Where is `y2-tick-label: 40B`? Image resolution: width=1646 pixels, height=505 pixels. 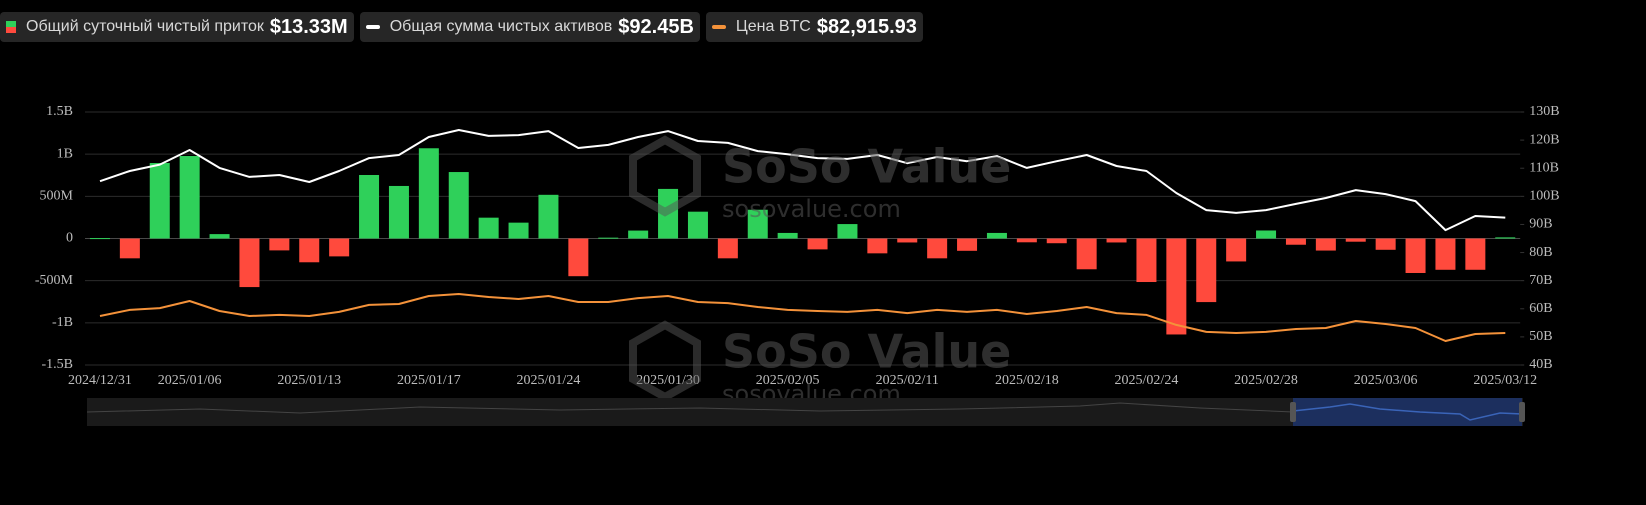
y2-tick-label: 40B is located at coordinates (1540, 364).